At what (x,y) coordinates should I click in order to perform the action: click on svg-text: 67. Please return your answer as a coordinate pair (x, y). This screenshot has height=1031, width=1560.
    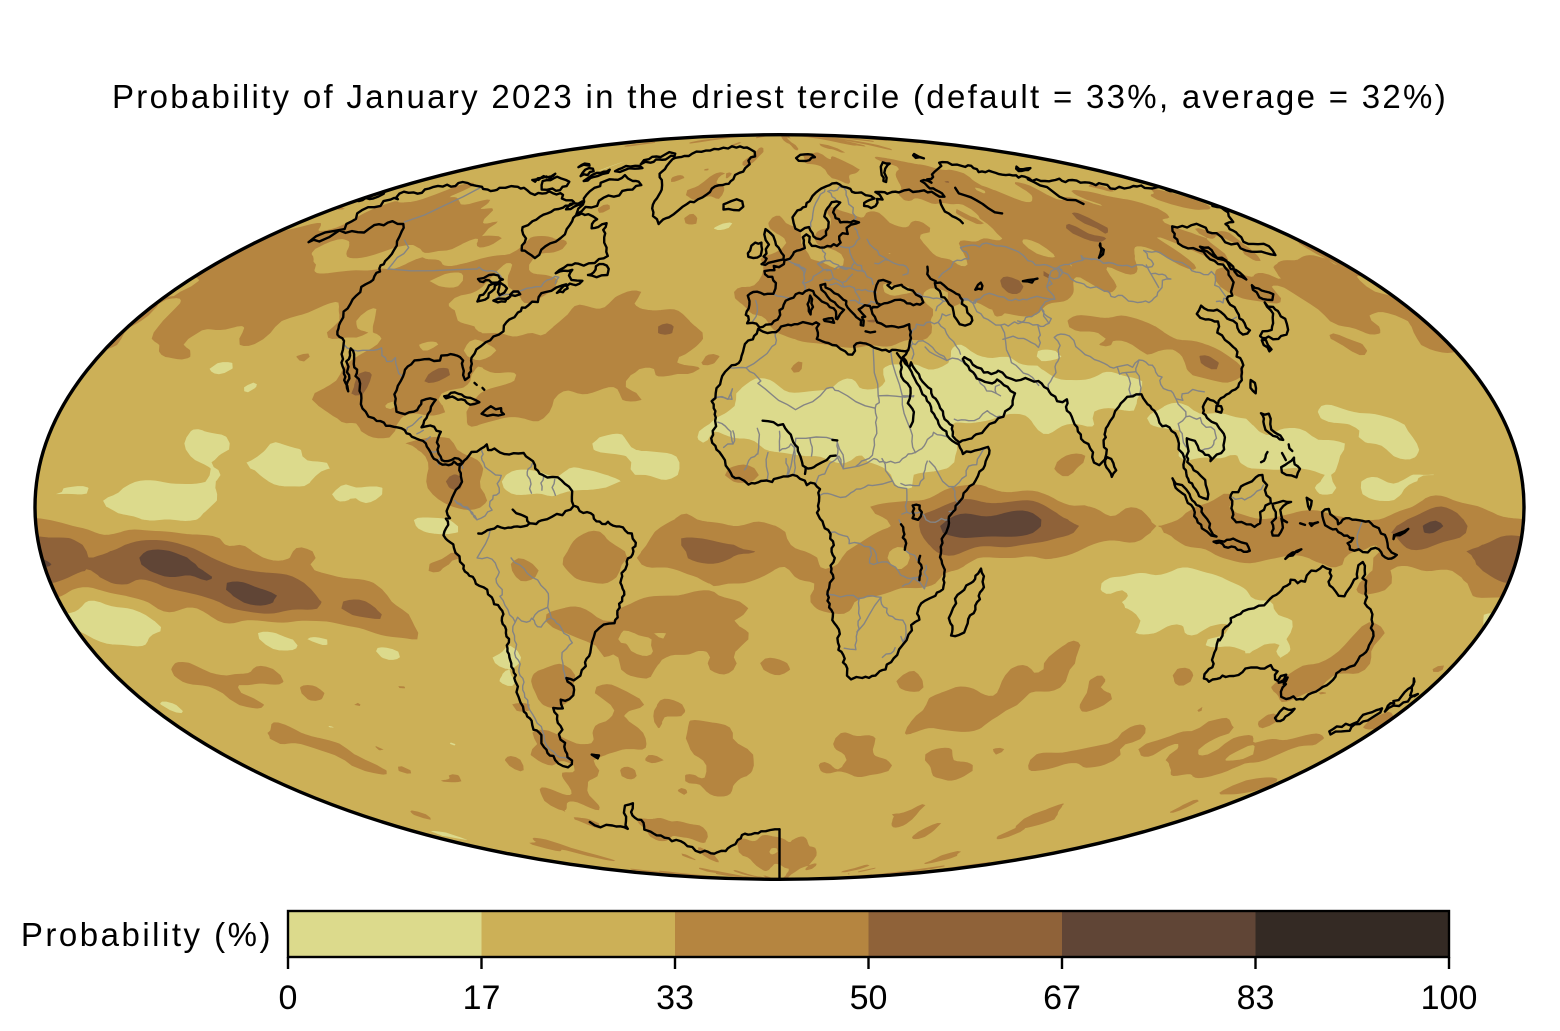
    Looking at the image, I should click on (1062, 998).